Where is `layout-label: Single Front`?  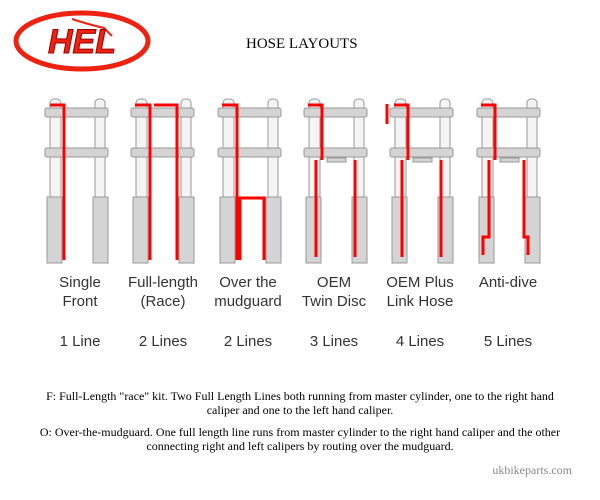
layout-label: Single Front is located at coordinates (80, 292).